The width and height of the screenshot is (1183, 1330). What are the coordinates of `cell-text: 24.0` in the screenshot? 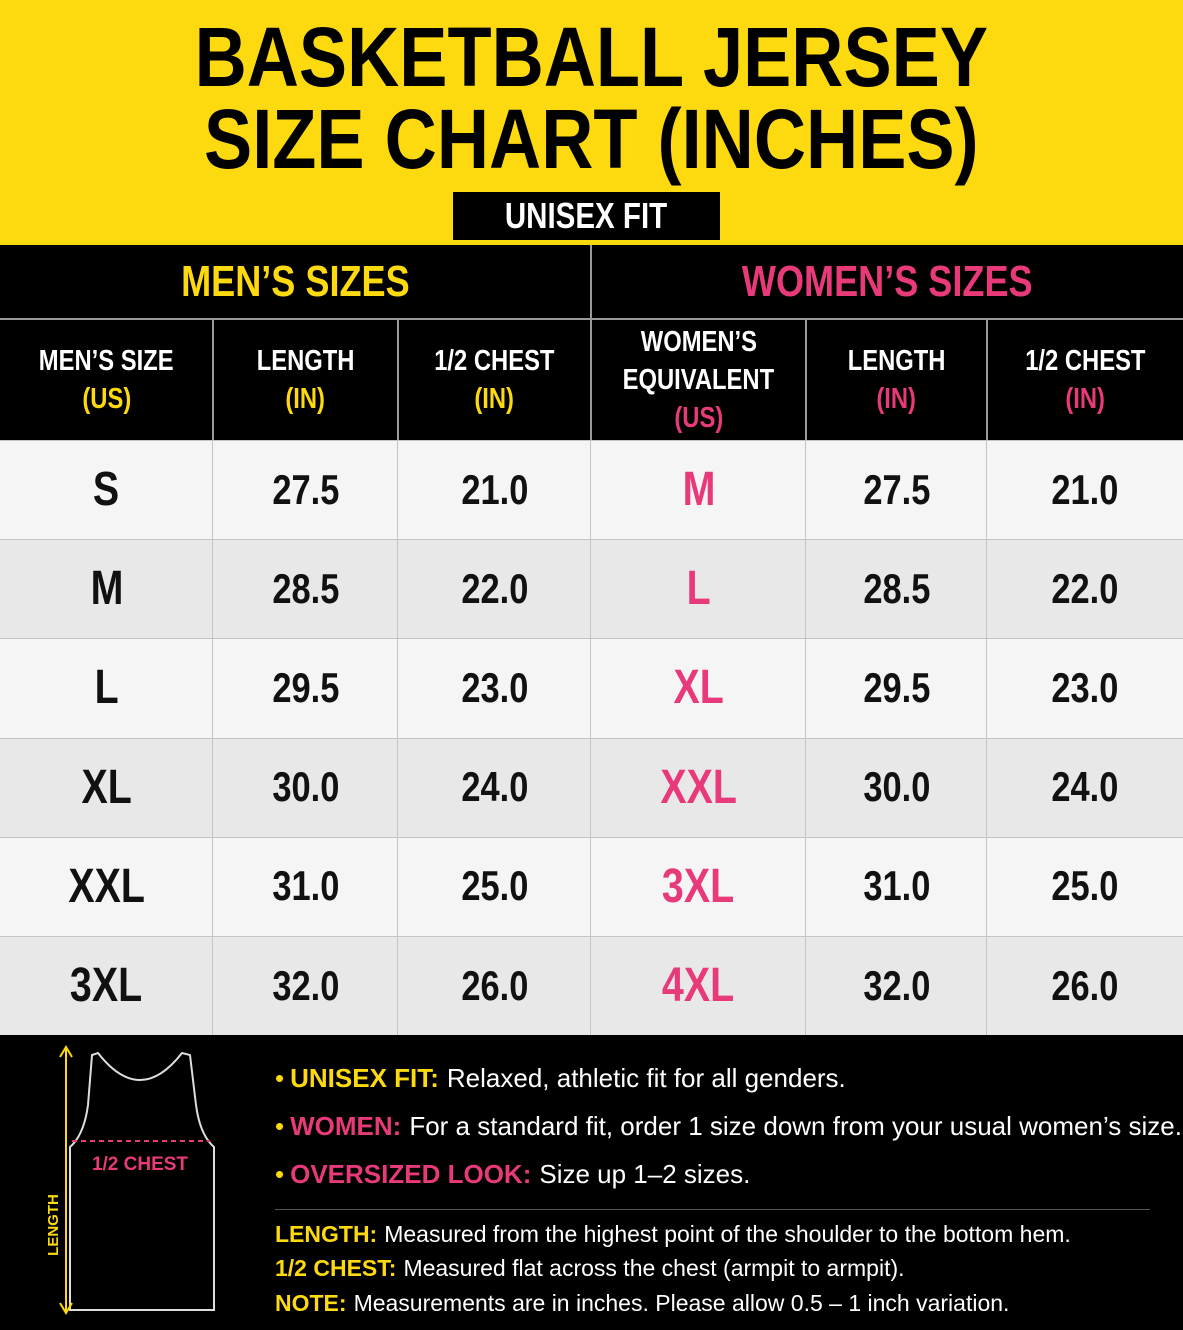 It's located at (494, 787).